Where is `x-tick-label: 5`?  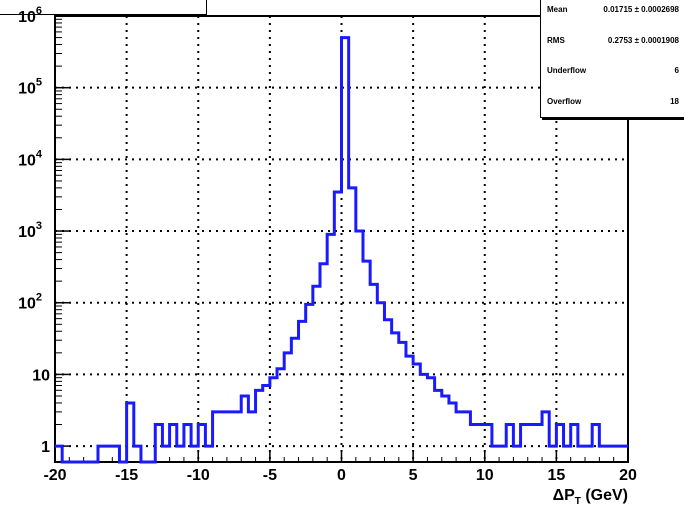
x-tick-label: 5 is located at coordinates (413, 475).